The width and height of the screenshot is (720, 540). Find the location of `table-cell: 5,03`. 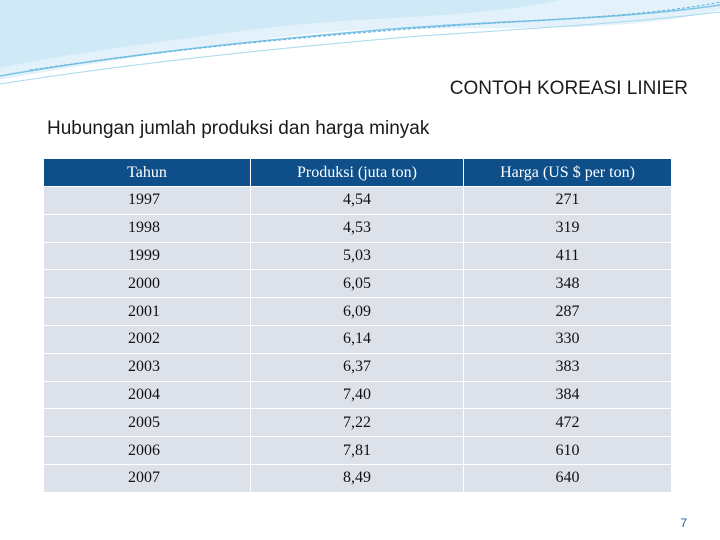

table-cell: 5,03 is located at coordinates (357, 256).